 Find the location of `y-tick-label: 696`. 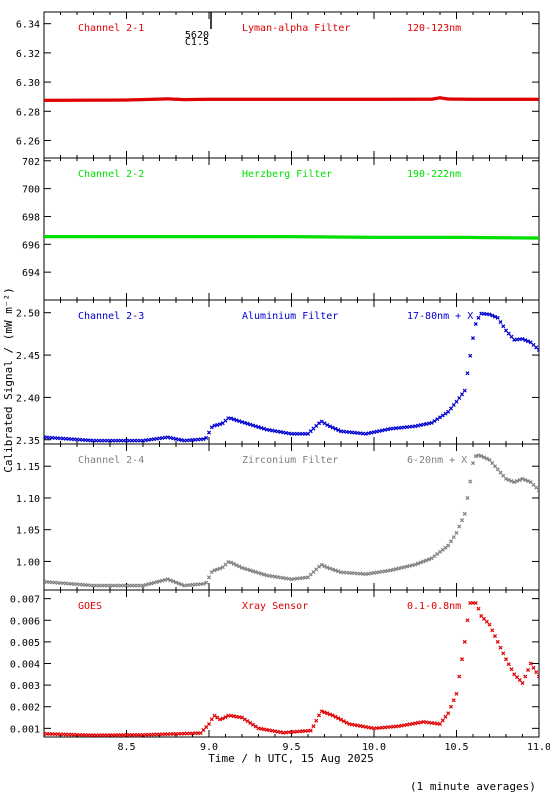

y-tick-label: 696 is located at coordinates (31, 245).